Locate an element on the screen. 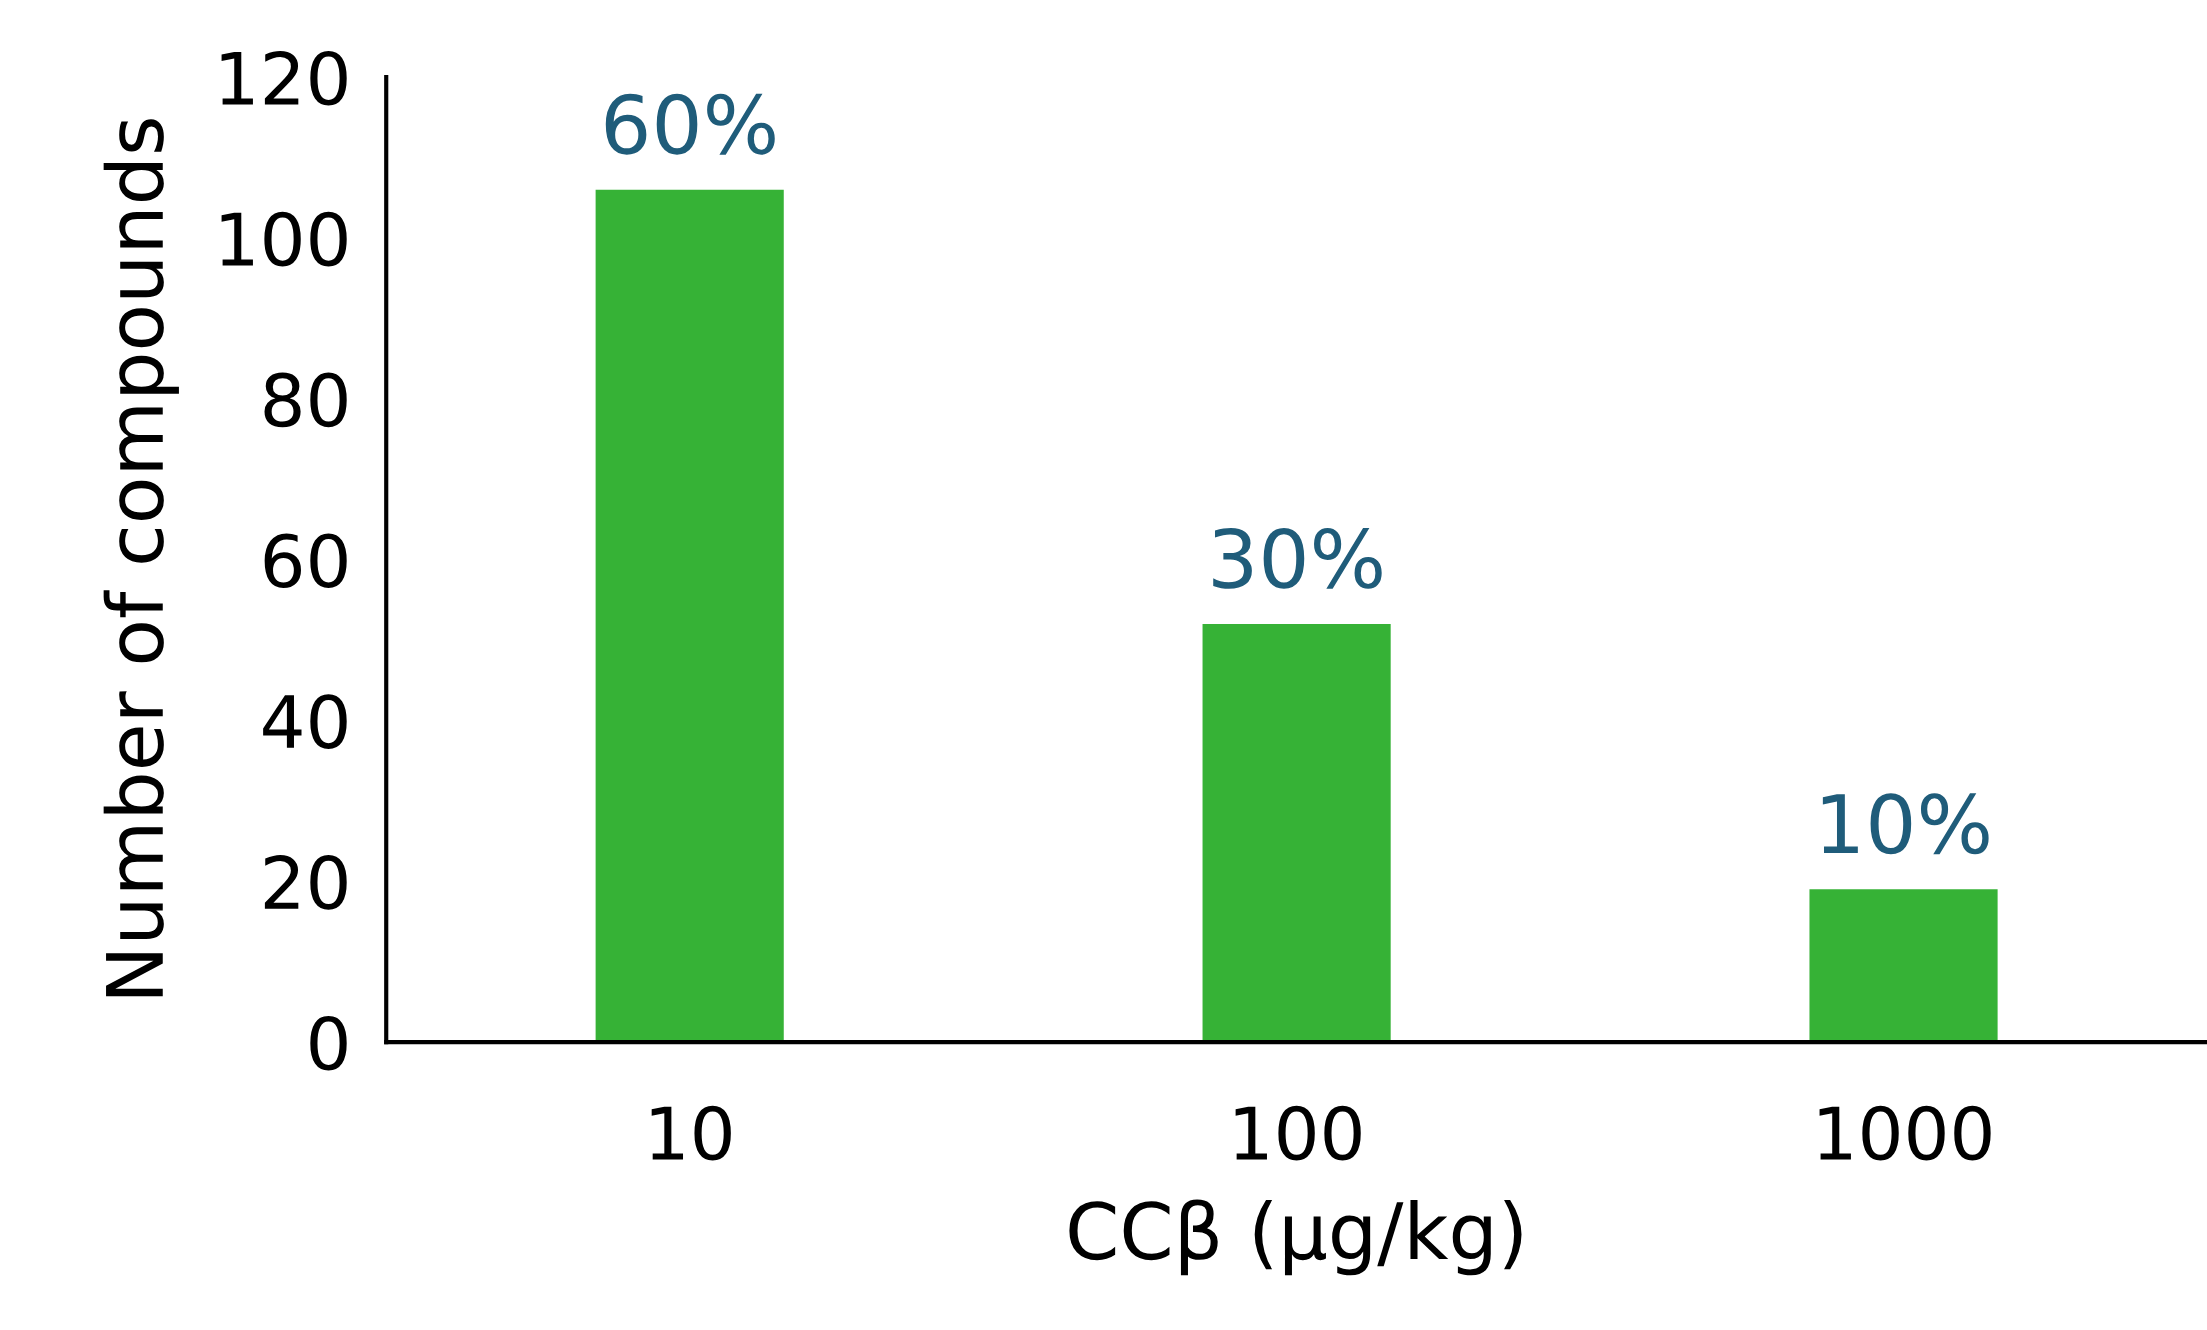 The height and width of the screenshot is (1330, 2207). annotation: 60% is located at coordinates (690, 124).